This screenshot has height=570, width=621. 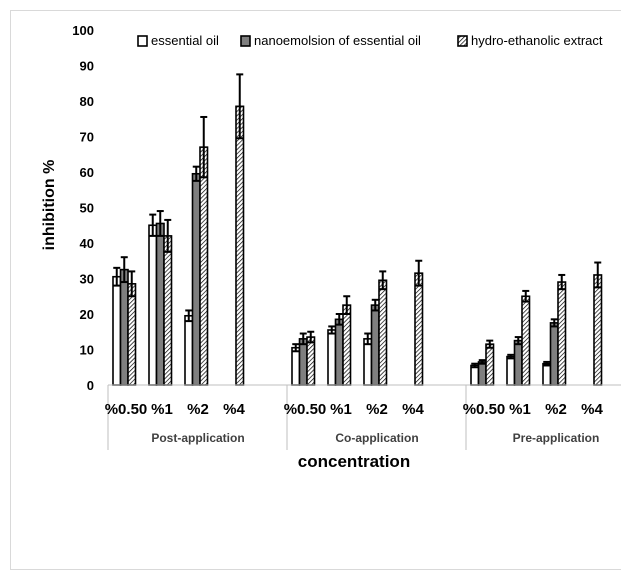 What do you see at coordinates (83, 30) in the screenshot?
I see `y-tick-label: 100` at bounding box center [83, 30].